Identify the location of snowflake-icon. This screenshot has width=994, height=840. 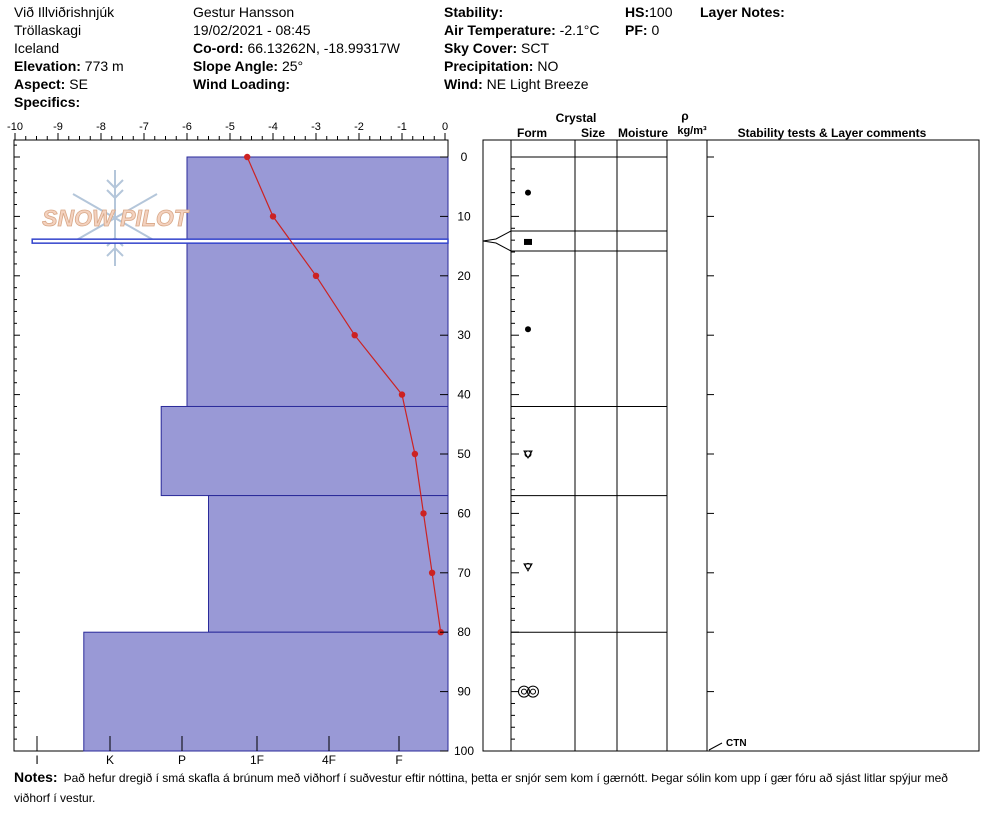
(115, 218).